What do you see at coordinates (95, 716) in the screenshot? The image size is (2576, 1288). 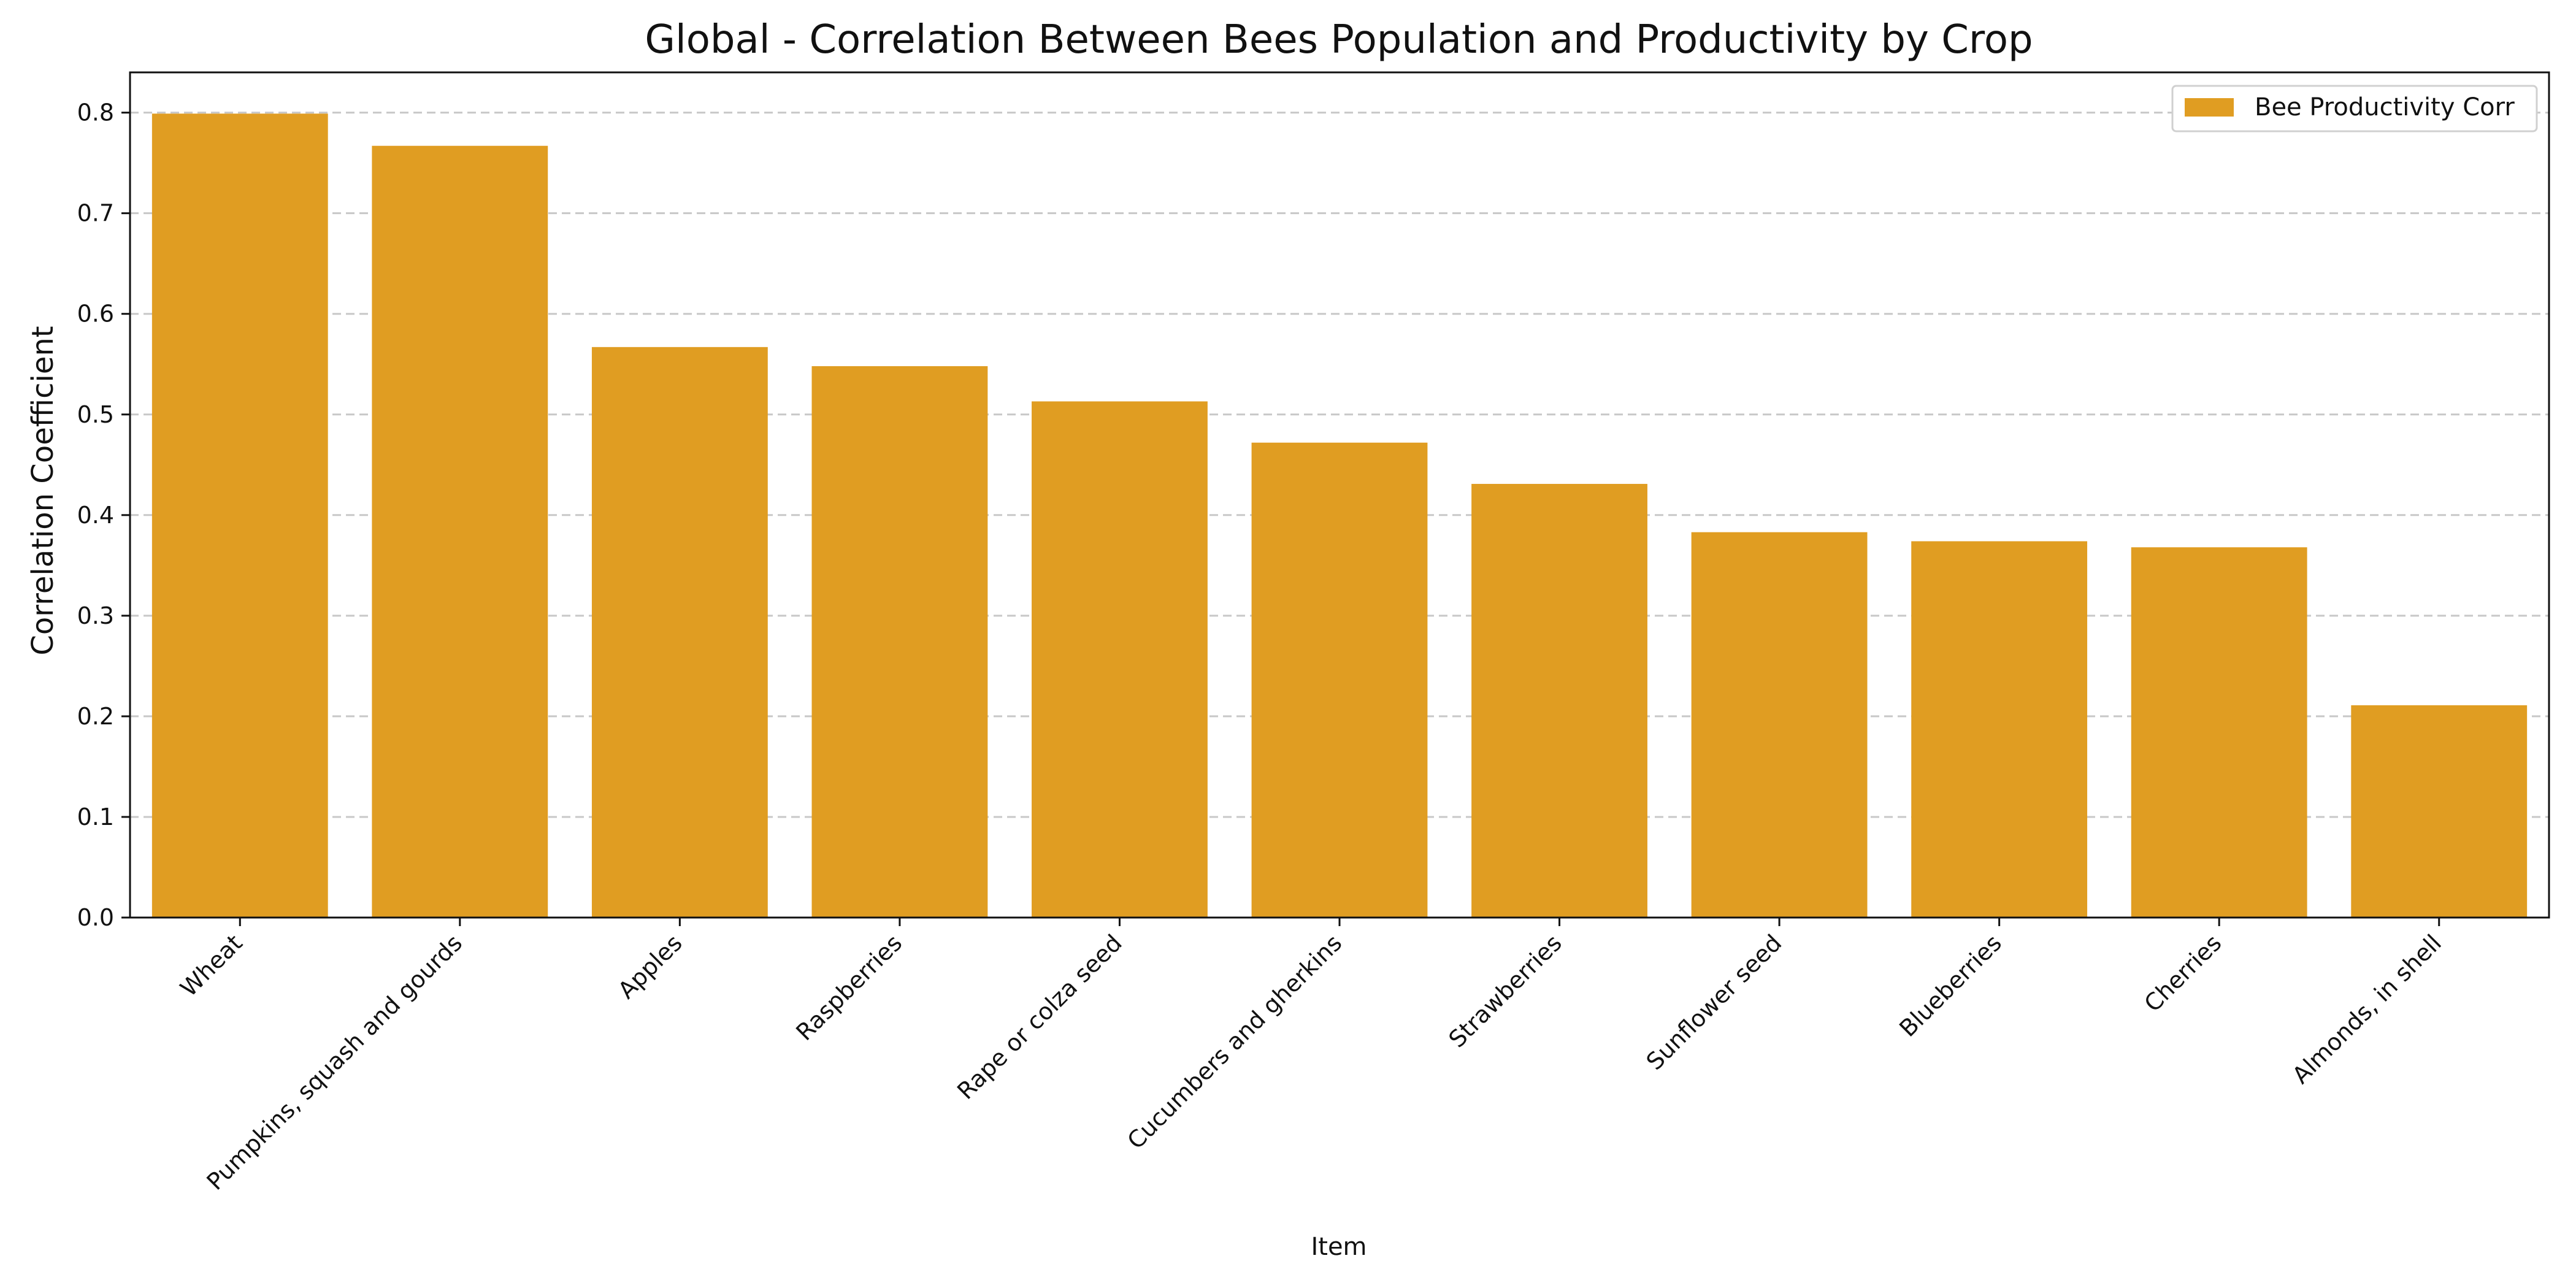 I see `y-tick-label: 0.2` at bounding box center [95, 716].